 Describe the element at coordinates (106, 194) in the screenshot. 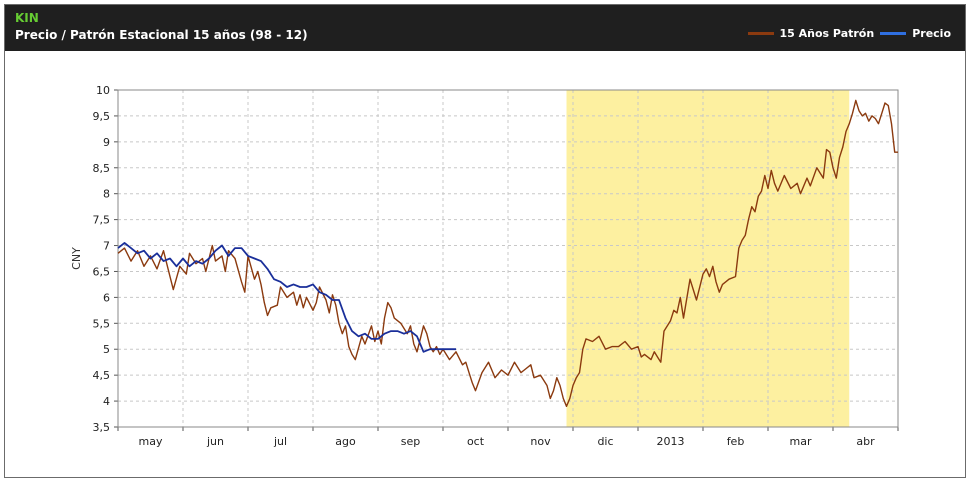

I see `y-tick-label: 8` at that location.